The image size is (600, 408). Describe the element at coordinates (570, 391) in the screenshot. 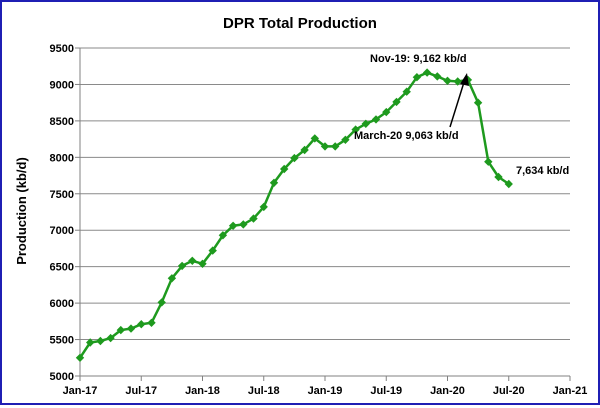

I see `x-tick-label: Jan-21` at that location.